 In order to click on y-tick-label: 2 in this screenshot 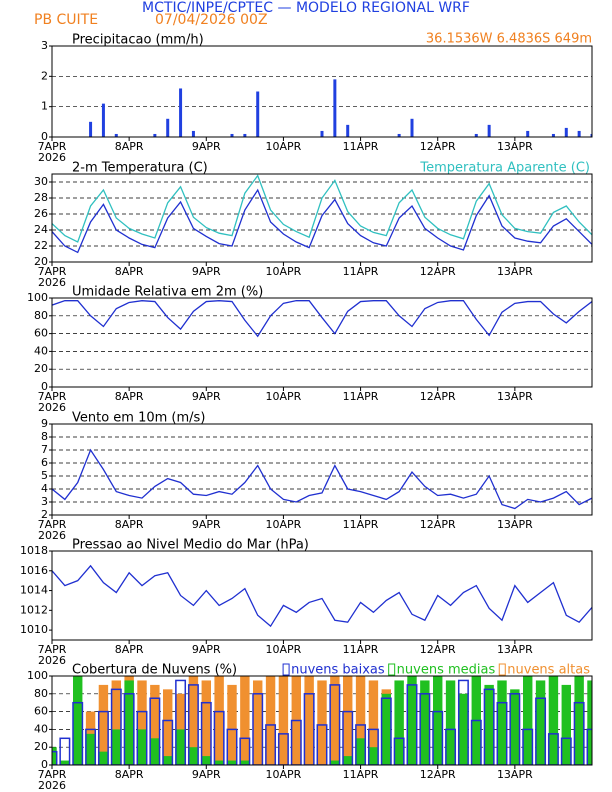, I will do `click(44, 514)`.